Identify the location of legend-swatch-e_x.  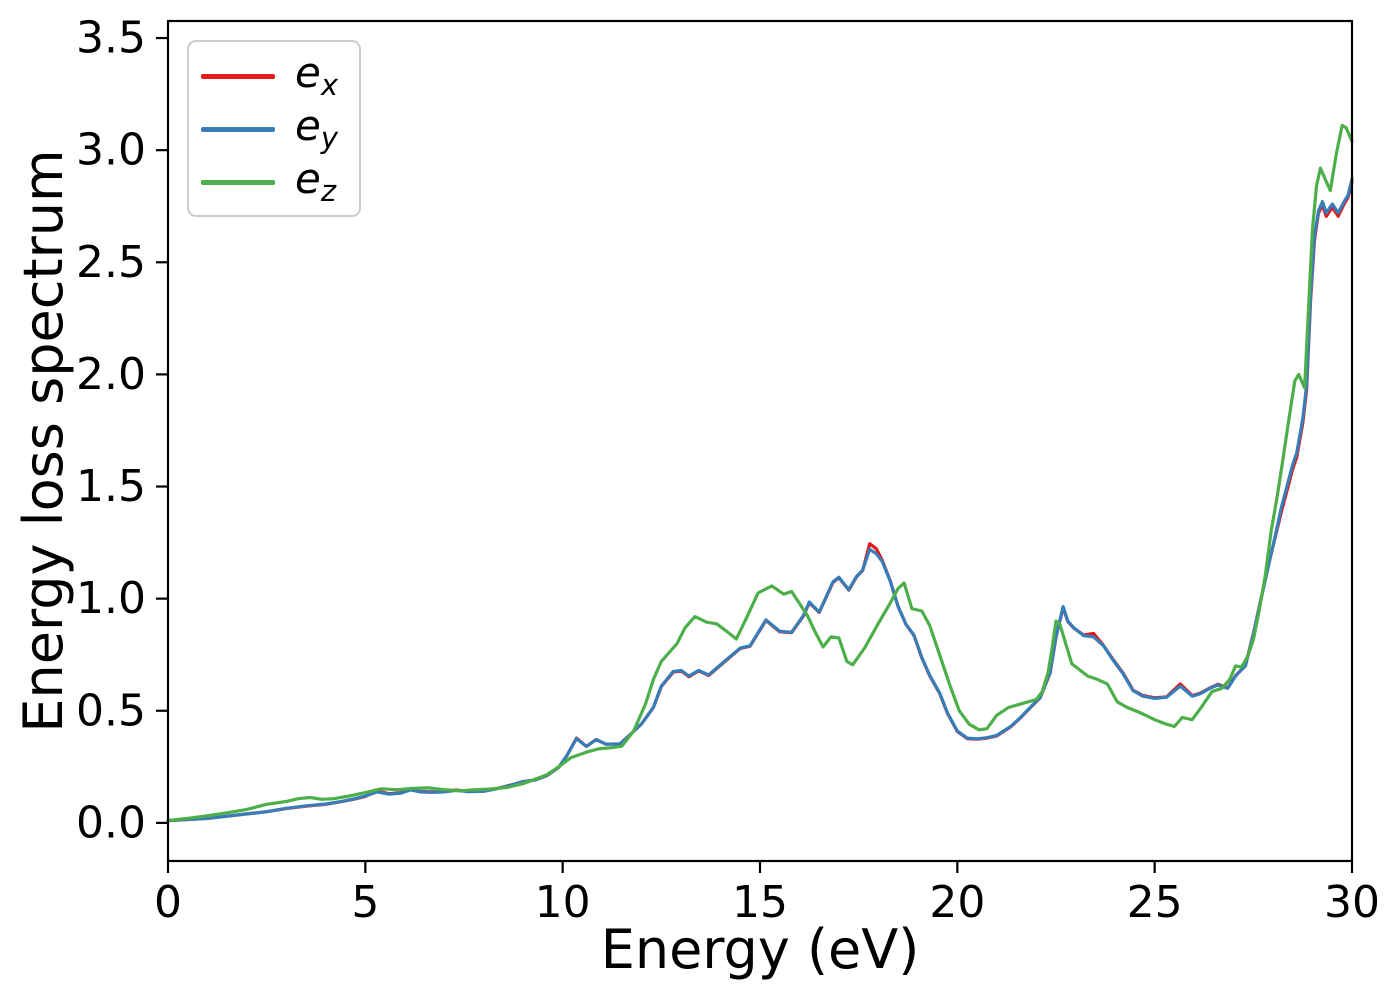
(238, 76).